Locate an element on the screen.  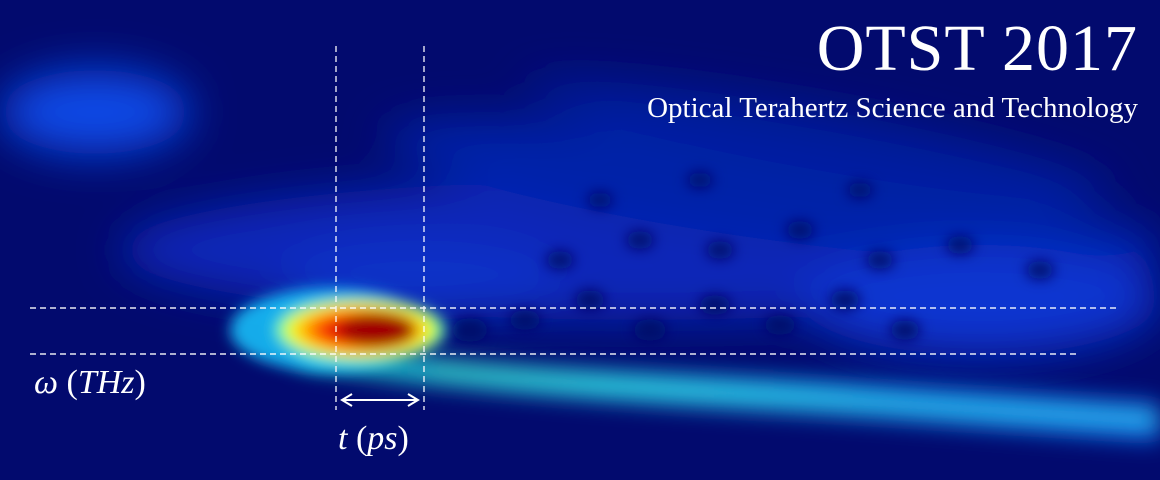
spectrogram-hotspot is located at coordinates (340, 330).